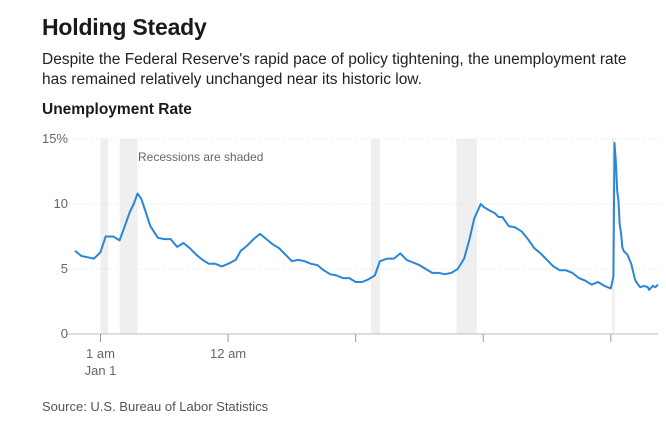  What do you see at coordinates (55, 236) in the screenshot?
I see `y-axis-labels: 0 5 10 15%` at bounding box center [55, 236].